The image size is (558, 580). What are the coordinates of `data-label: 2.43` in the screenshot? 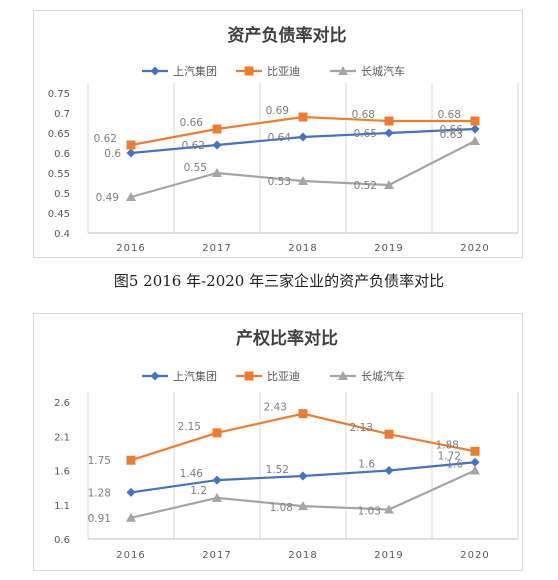 It's located at (275, 408).